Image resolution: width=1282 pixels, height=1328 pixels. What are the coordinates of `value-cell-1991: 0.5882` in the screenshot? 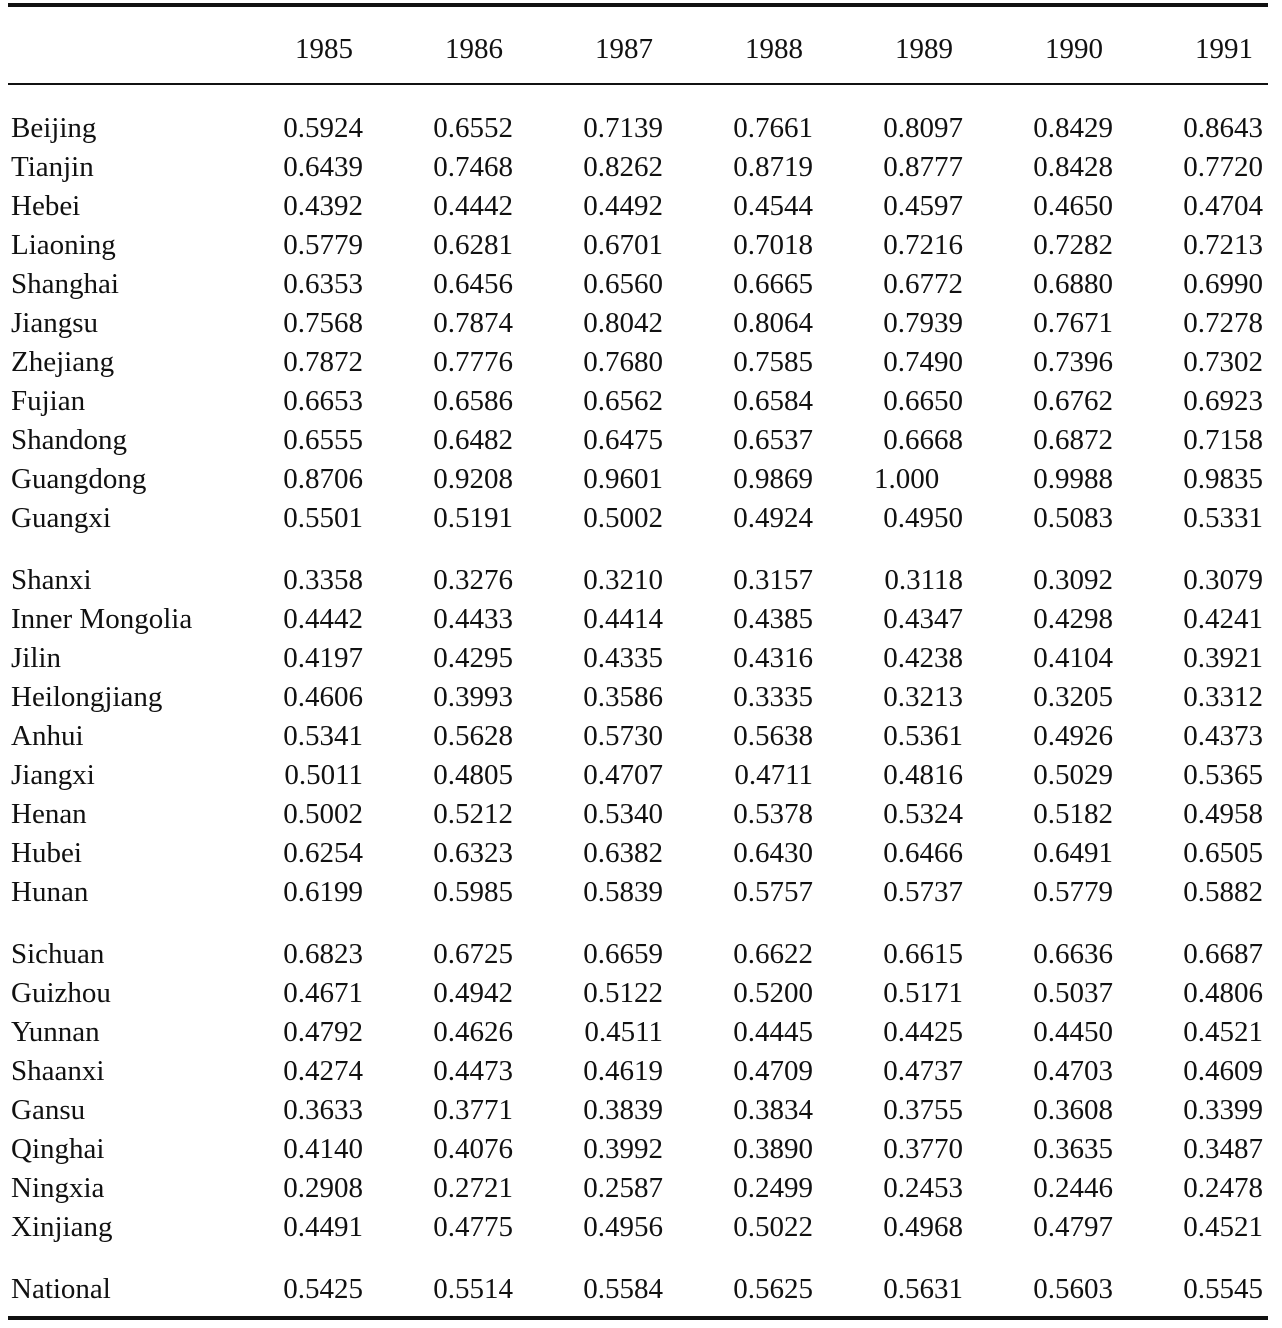 It's located at (1223, 892).